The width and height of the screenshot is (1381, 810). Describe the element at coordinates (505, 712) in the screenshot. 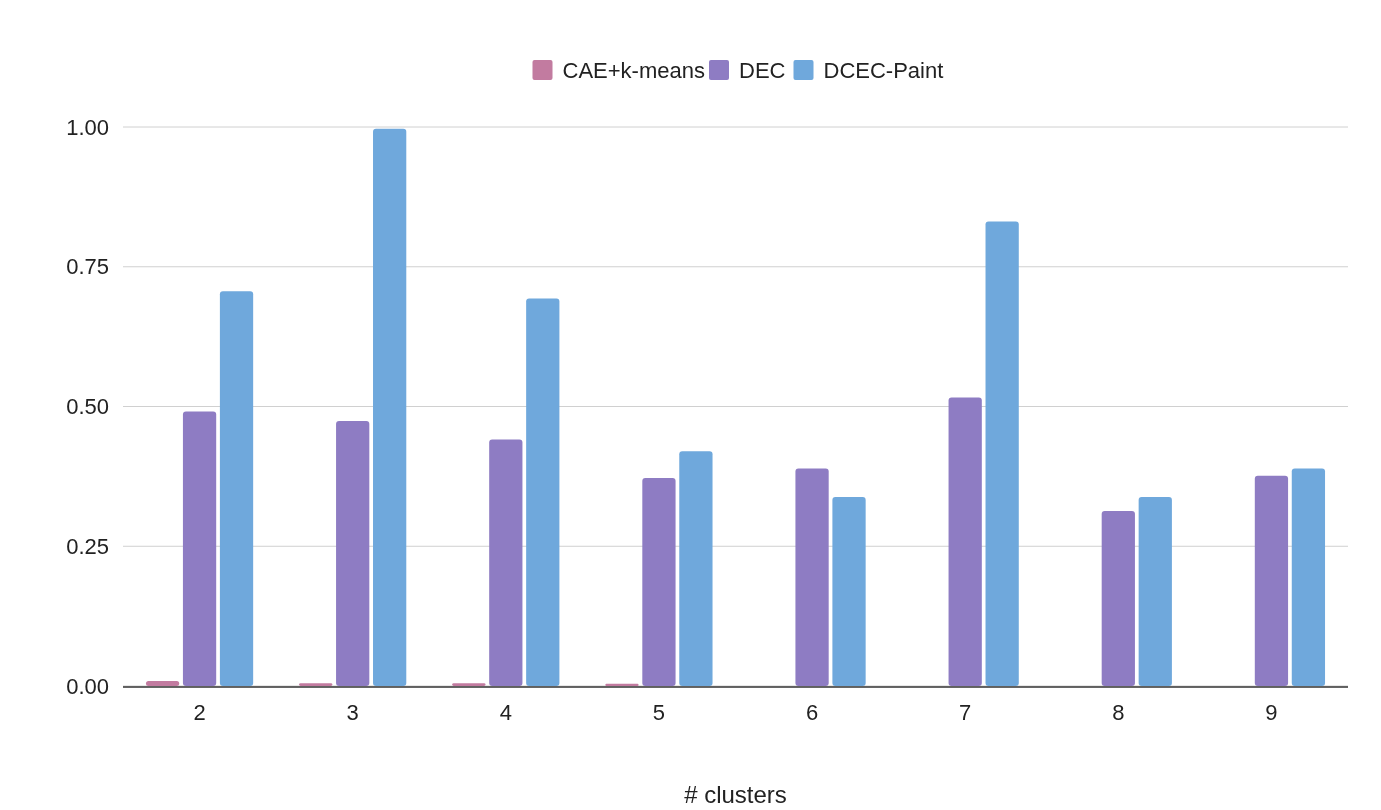

I see `x-tick-label: 4` at that location.